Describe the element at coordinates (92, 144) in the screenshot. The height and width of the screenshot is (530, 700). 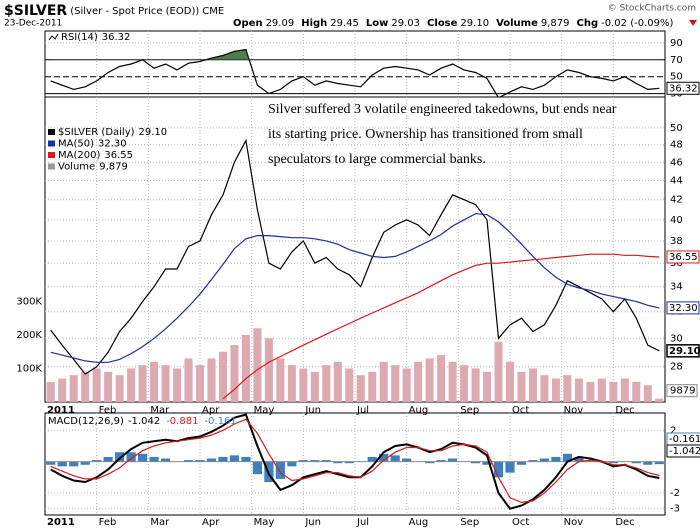
I see `legend-entry: MA(50) 32.30` at that location.